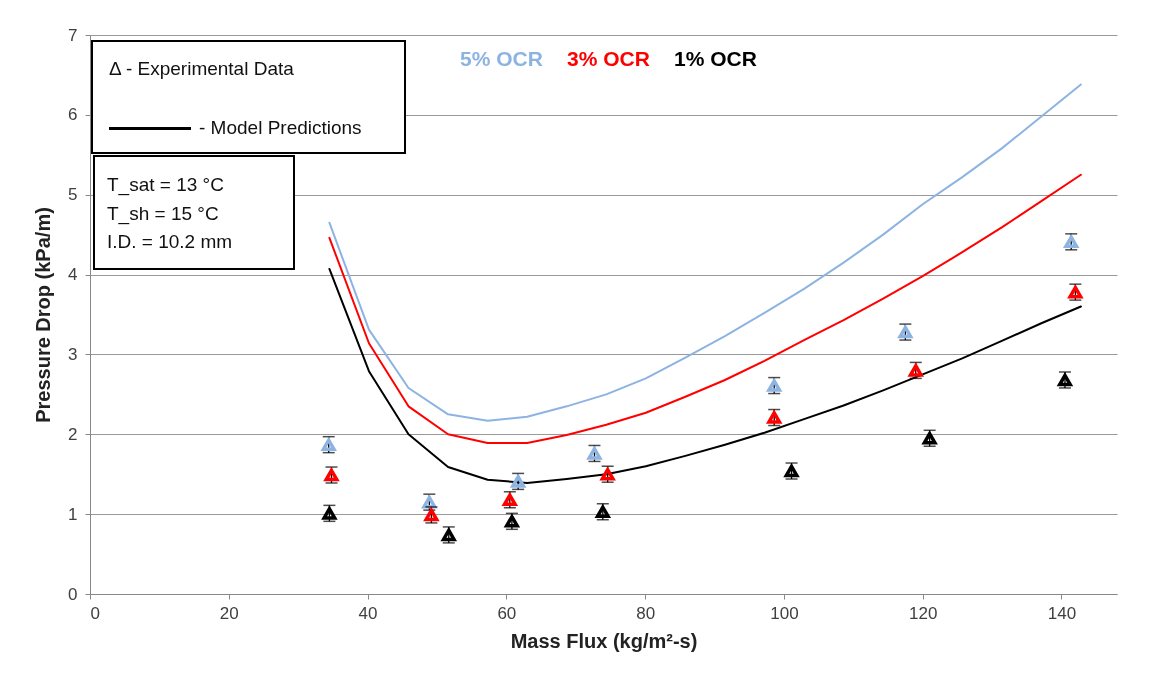 The height and width of the screenshot is (677, 1154). I want to click on y-tick-label: 5, so click(73, 195).